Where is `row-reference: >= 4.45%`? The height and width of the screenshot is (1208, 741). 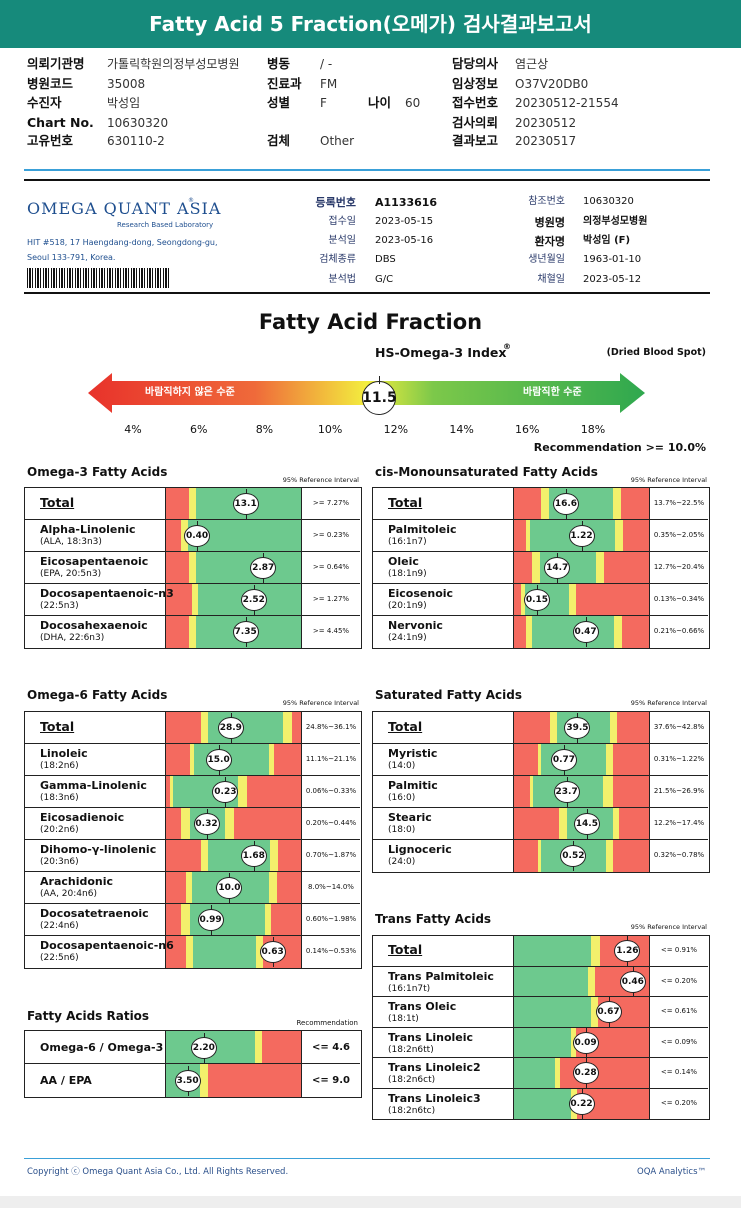
row-reference: >= 4.45% is located at coordinates (331, 631).